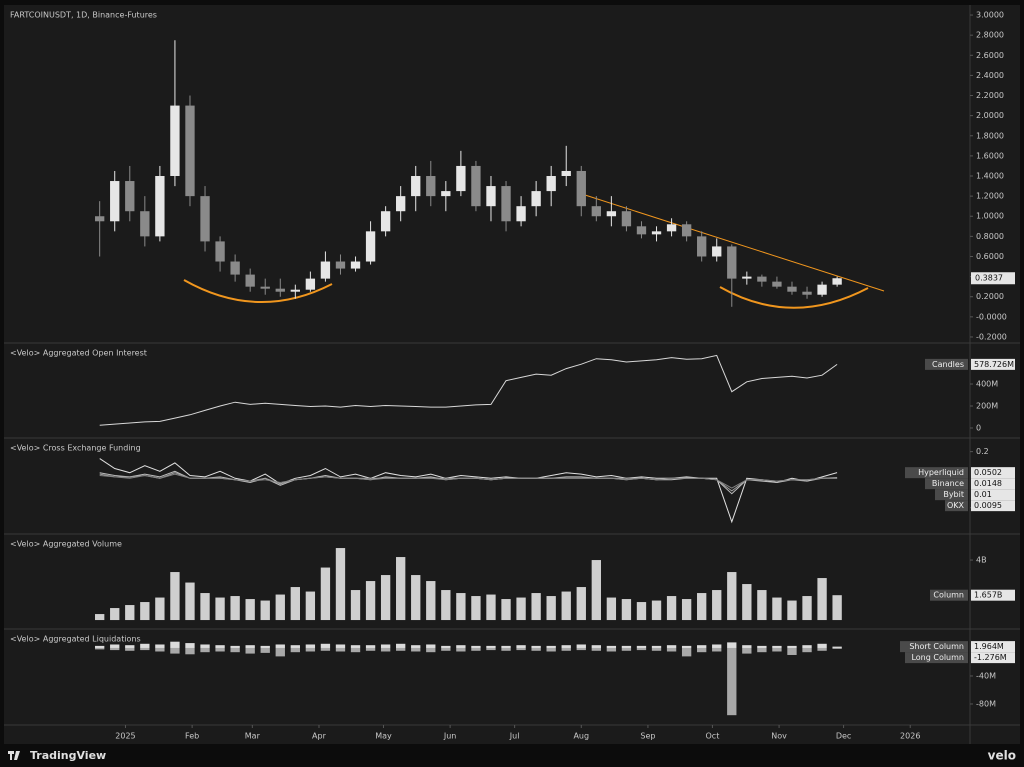 This screenshot has width=1024, height=767. I want to click on y-tick-label: 1.4000, so click(990, 176).